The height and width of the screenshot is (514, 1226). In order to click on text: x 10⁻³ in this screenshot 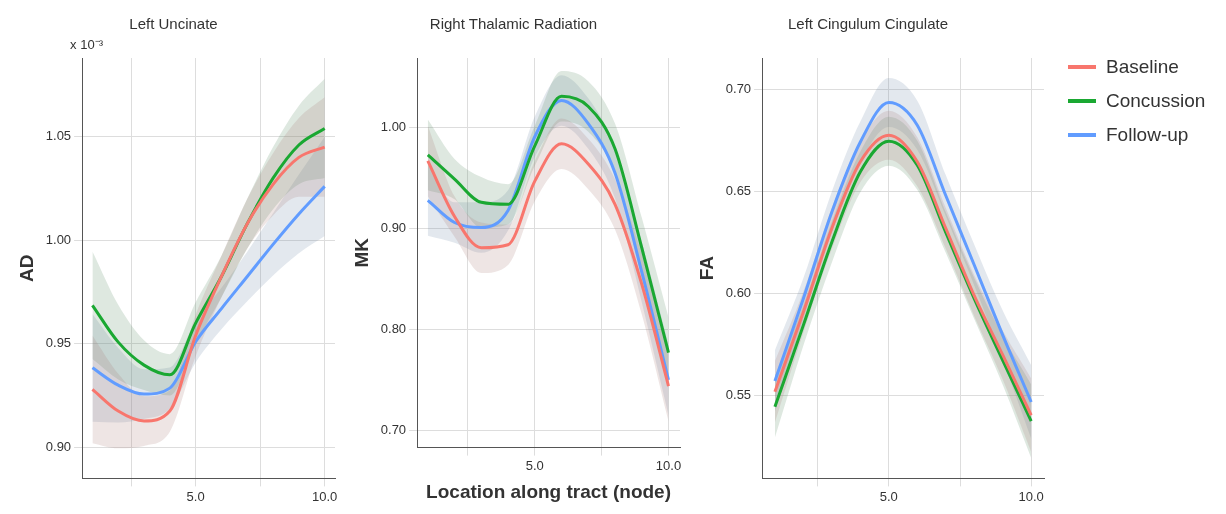, I will do `click(87, 45)`.